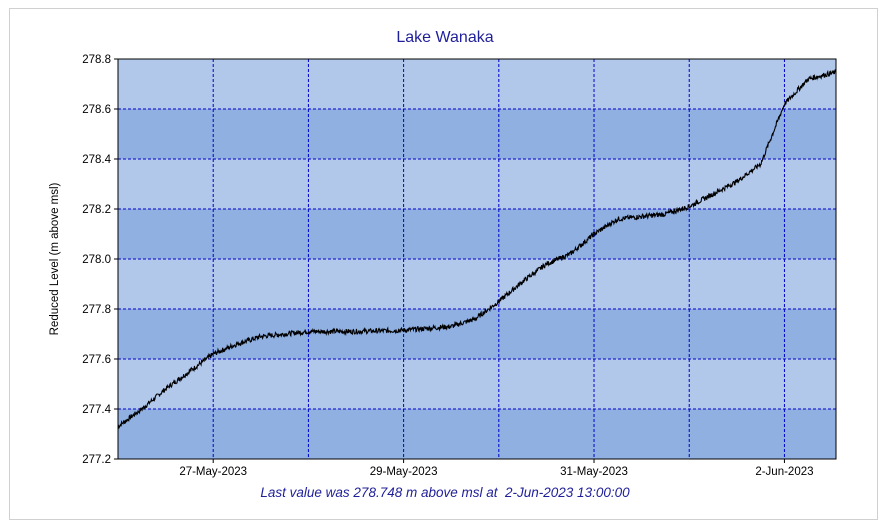 The image size is (890, 532). What do you see at coordinates (594, 472) in the screenshot?
I see `x-tick-label: 31-May-2023` at bounding box center [594, 472].